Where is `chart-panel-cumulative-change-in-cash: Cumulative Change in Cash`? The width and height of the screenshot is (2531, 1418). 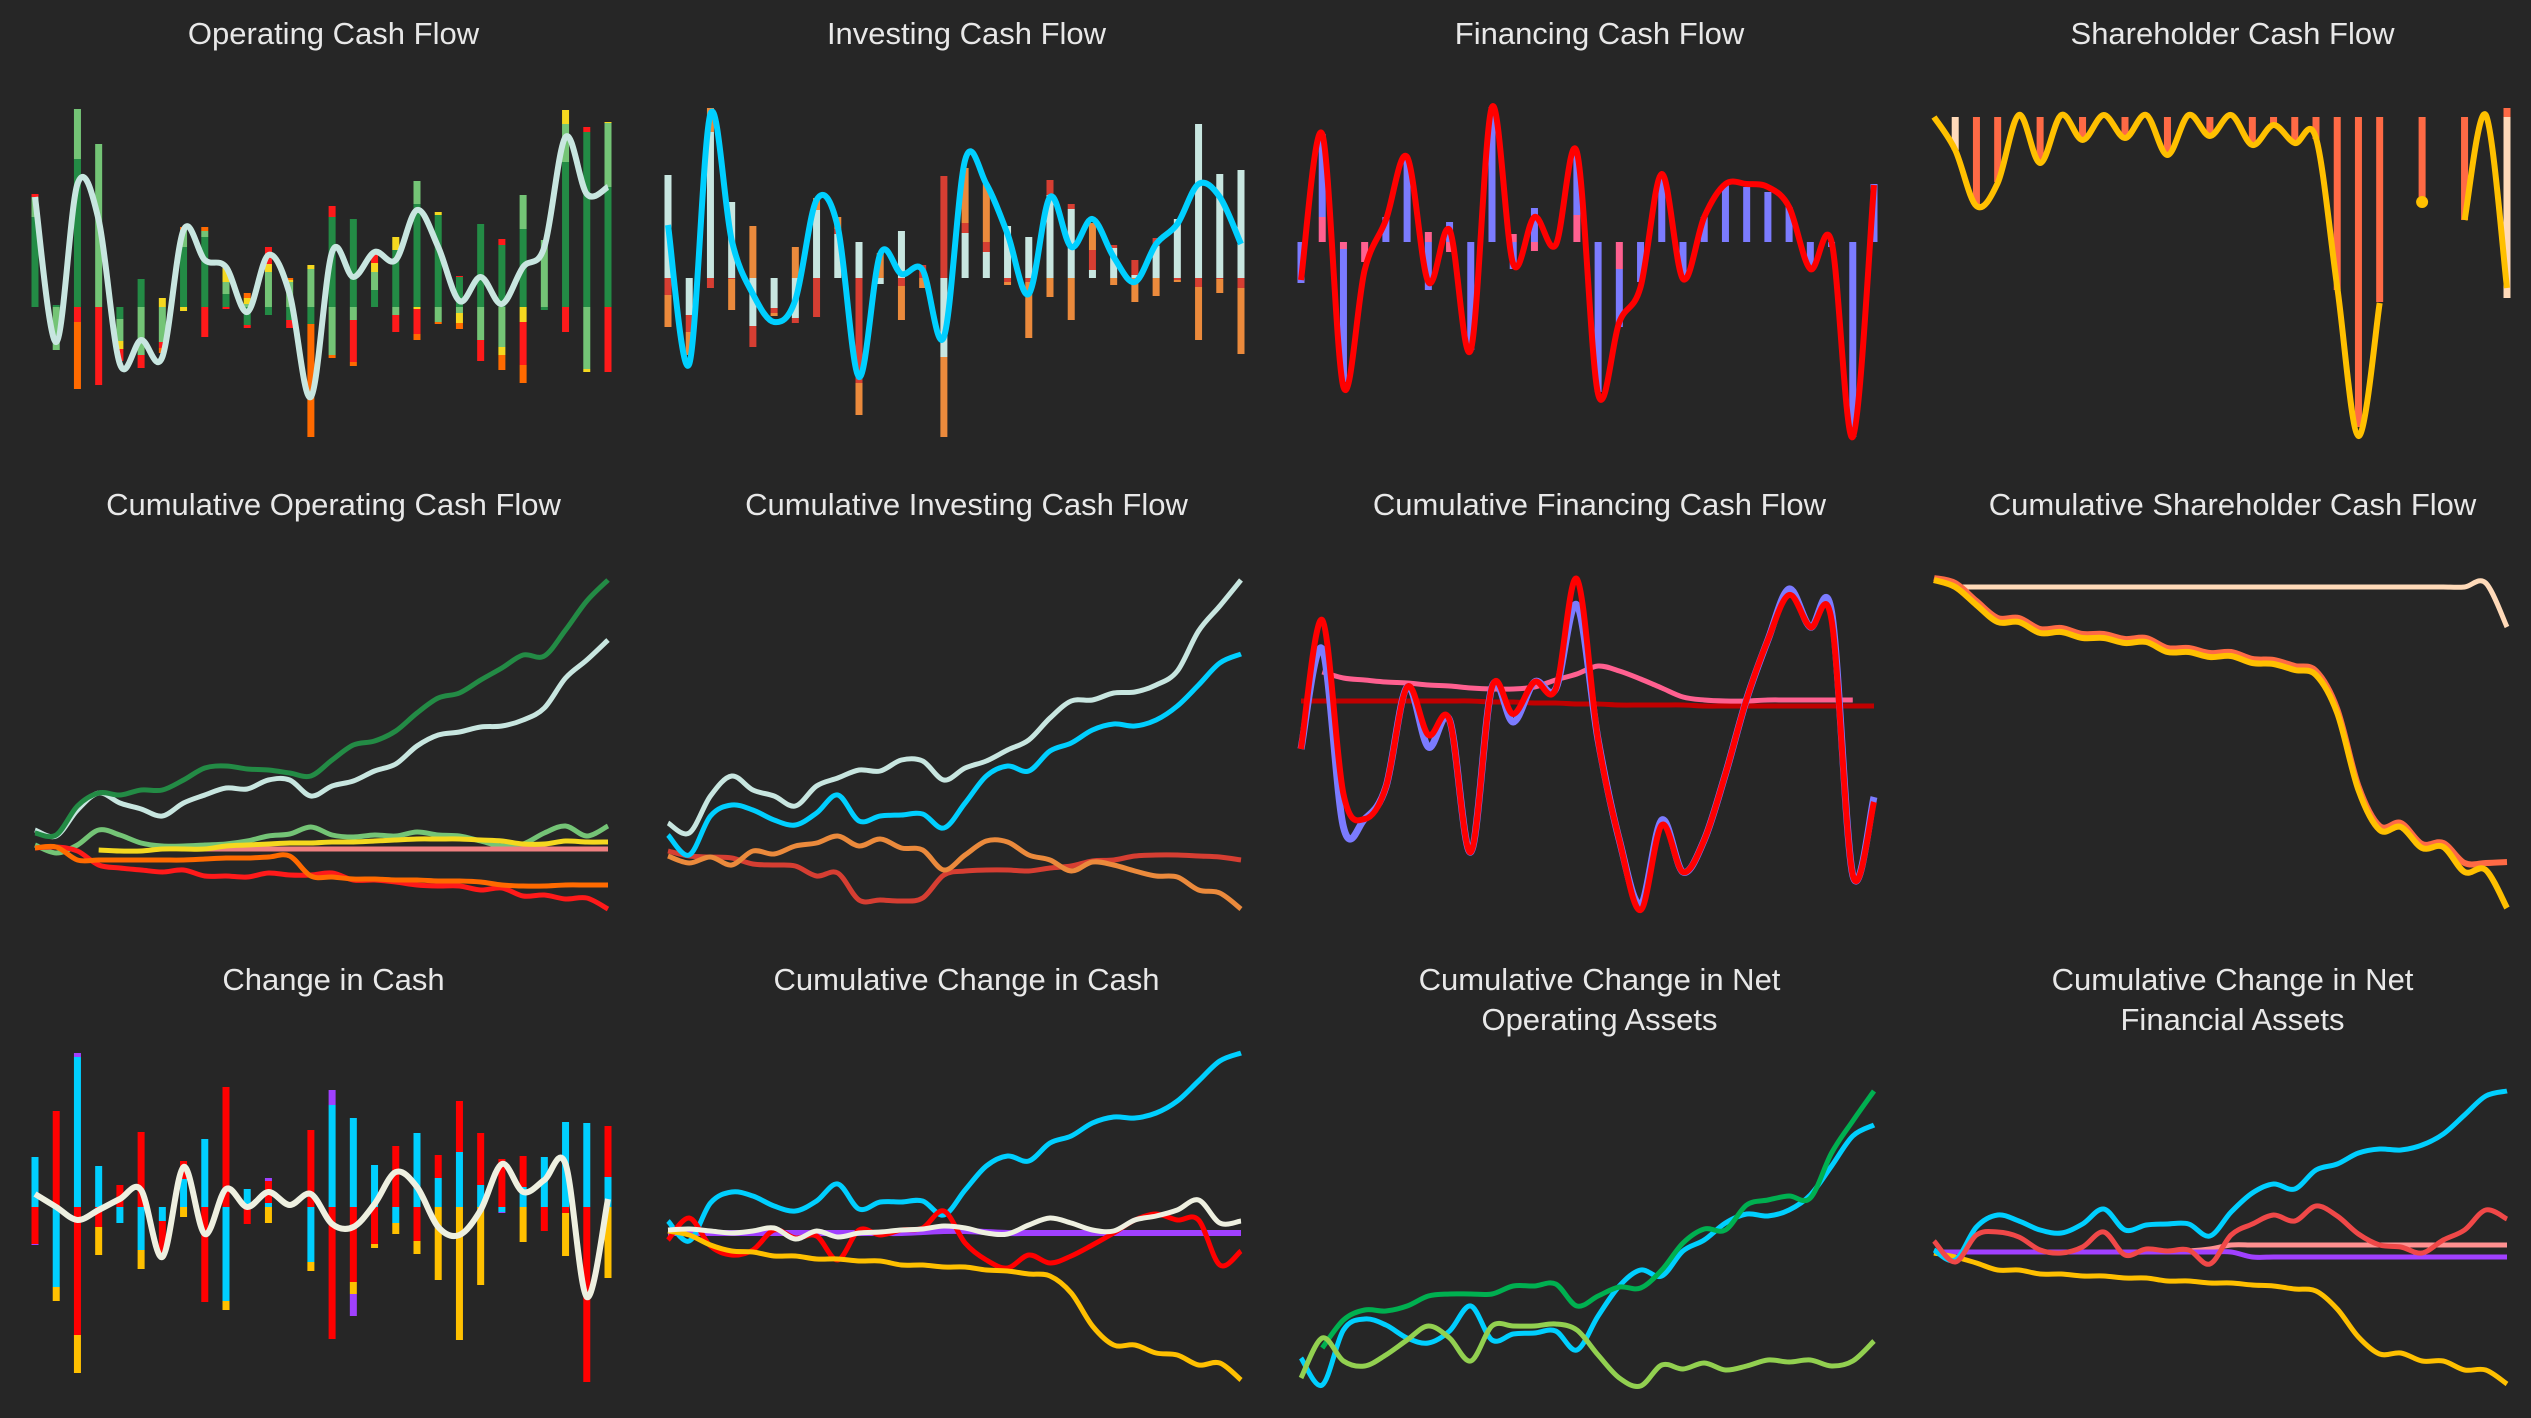
chart-panel-cumulative-change-in-cash: Cumulative Change in Cash is located at coordinates (966, 1180).